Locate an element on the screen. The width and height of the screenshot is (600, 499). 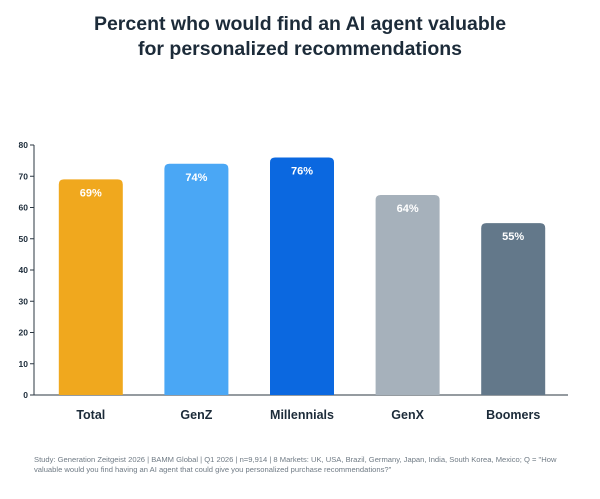
y-tick-label: 40 is located at coordinates (24, 270).